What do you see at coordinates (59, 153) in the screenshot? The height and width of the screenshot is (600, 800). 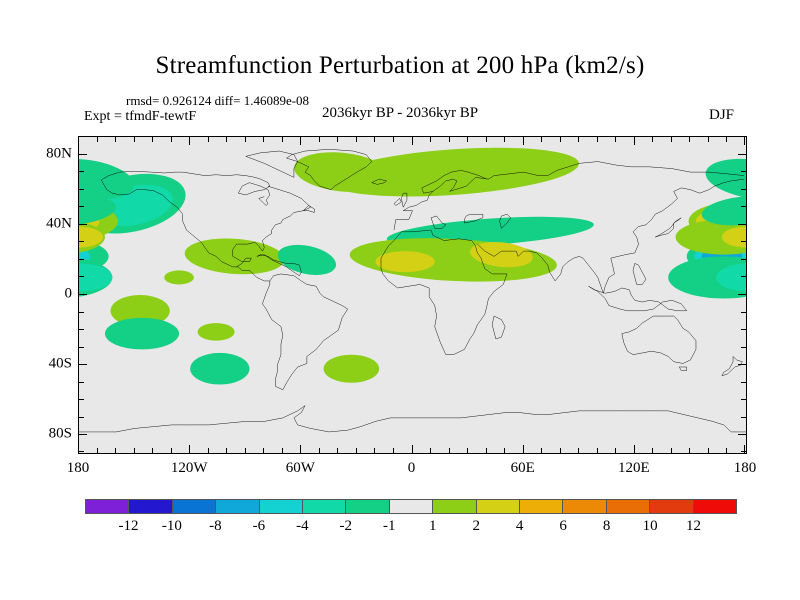 I see `y-axis-tick-label: 80N` at bounding box center [59, 153].